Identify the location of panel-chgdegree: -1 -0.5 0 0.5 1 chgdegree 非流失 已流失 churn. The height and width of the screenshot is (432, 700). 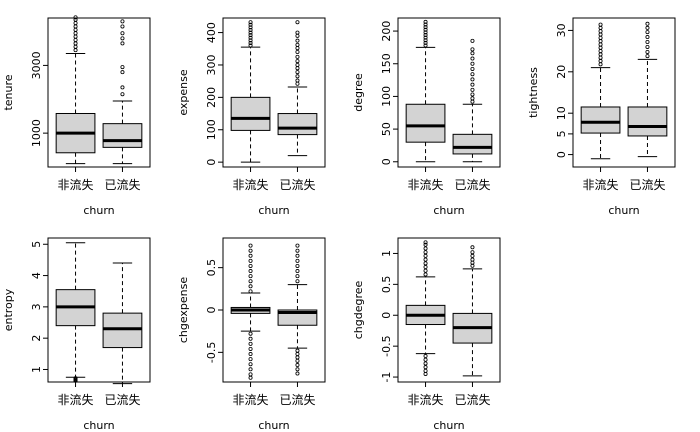
(426, 334).